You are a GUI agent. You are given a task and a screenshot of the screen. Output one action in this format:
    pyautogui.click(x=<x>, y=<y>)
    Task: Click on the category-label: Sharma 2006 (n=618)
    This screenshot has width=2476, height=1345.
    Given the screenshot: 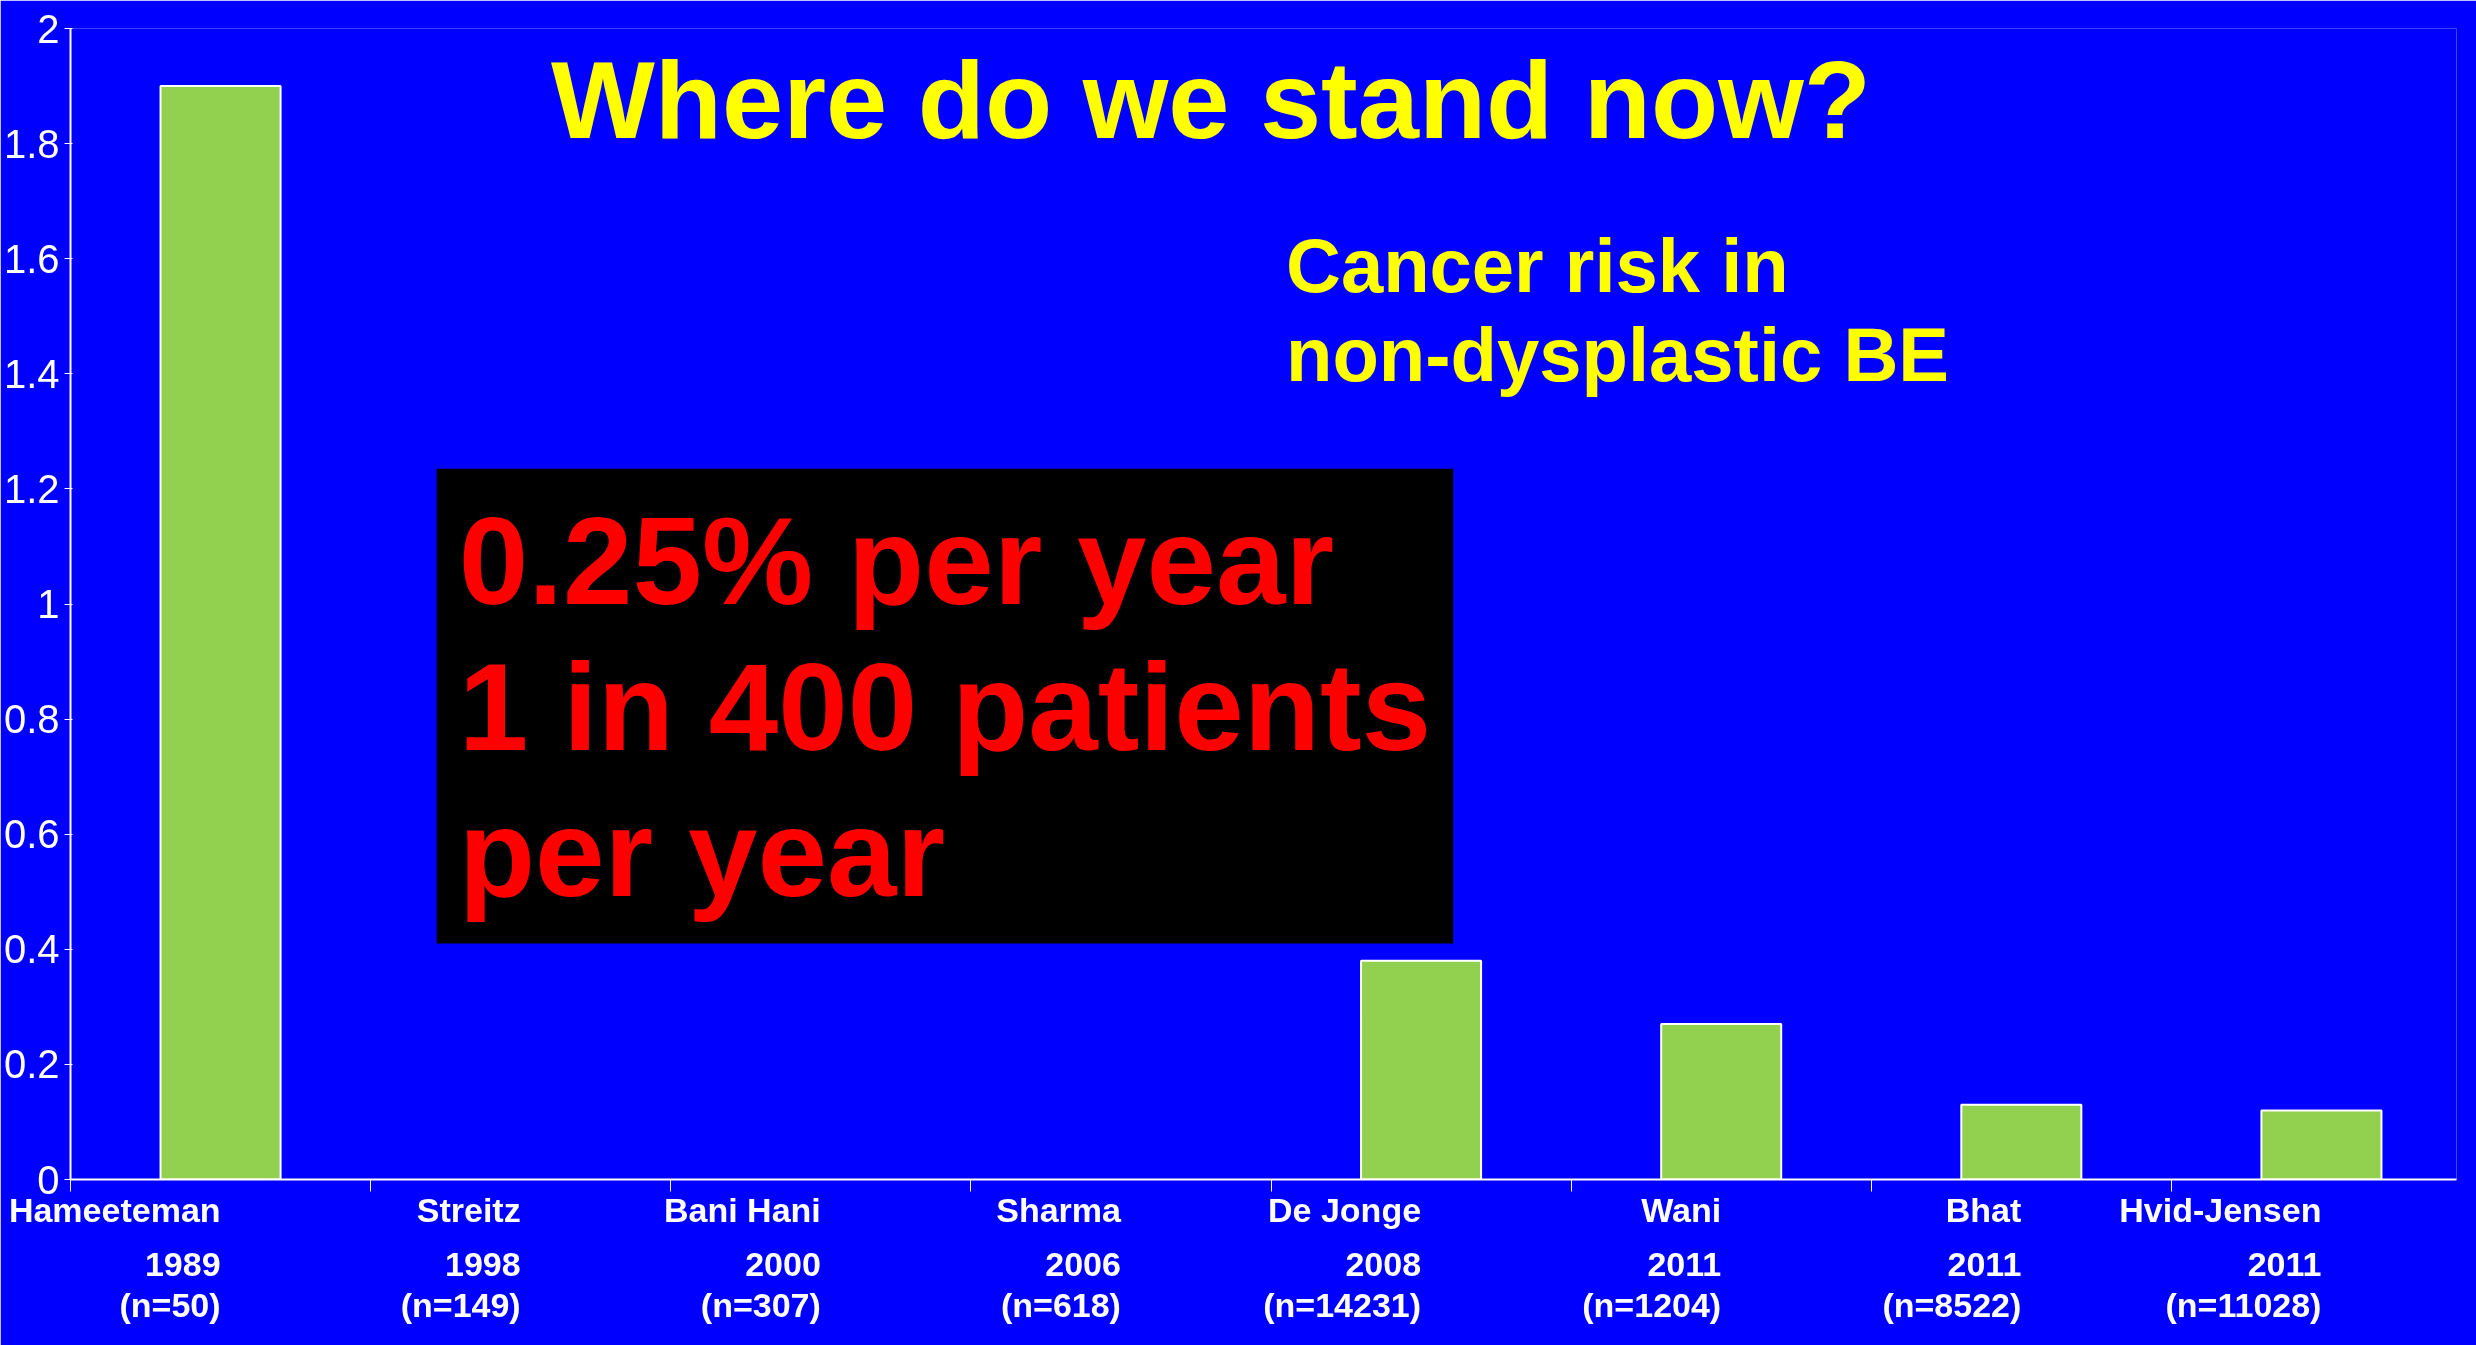 What is the action you would take?
    pyautogui.click(x=1058, y=1257)
    